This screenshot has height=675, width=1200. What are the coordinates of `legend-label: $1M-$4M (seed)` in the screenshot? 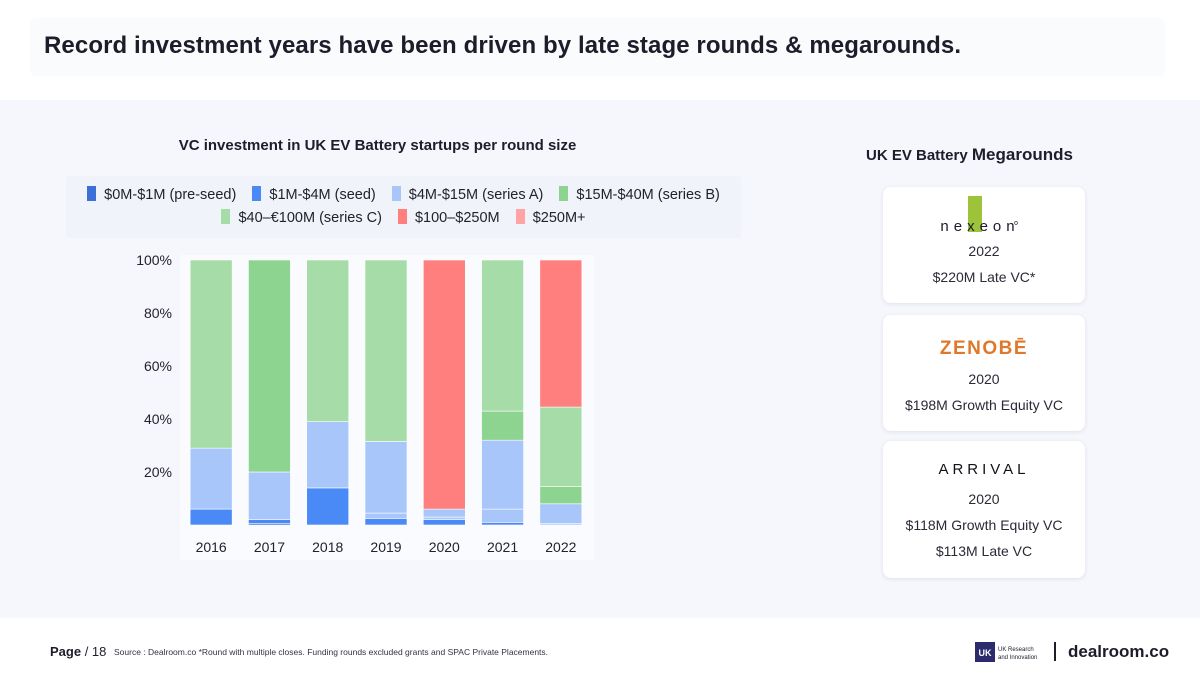 It's located at (322, 195).